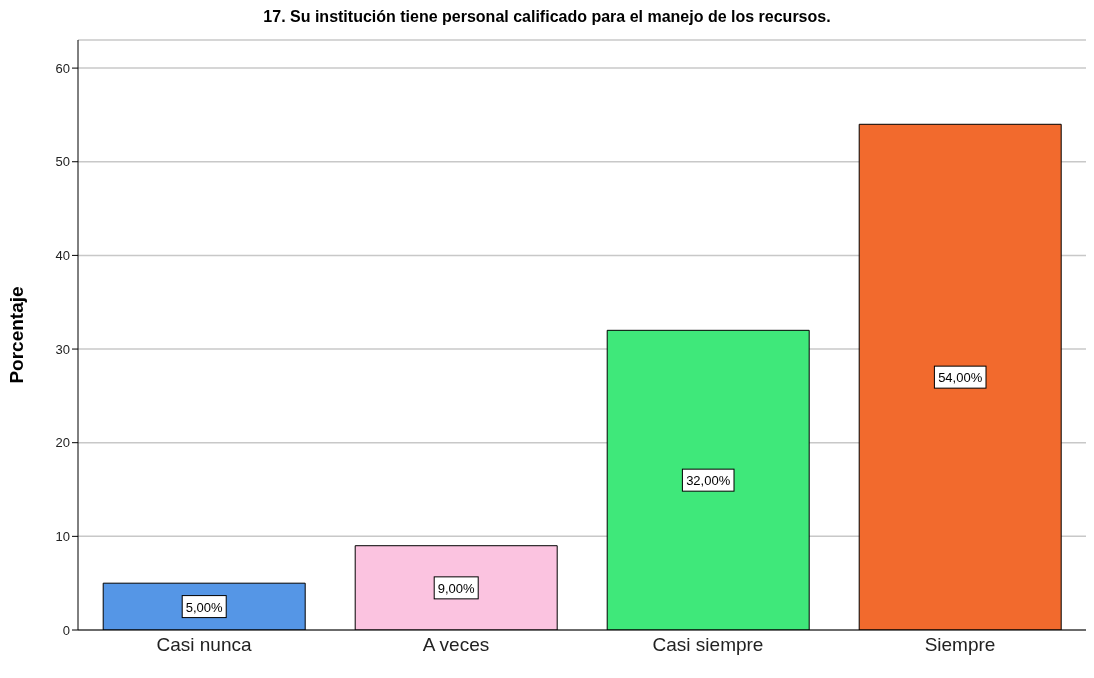  Describe the element at coordinates (66, 630) in the screenshot. I see `y-tick-label: 0` at that location.